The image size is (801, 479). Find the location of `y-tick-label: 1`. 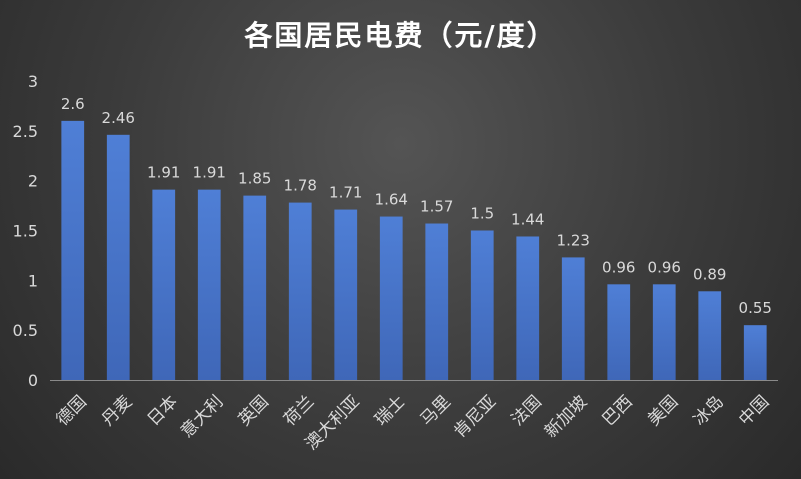

y-tick-label: 1 is located at coordinates (33, 280).